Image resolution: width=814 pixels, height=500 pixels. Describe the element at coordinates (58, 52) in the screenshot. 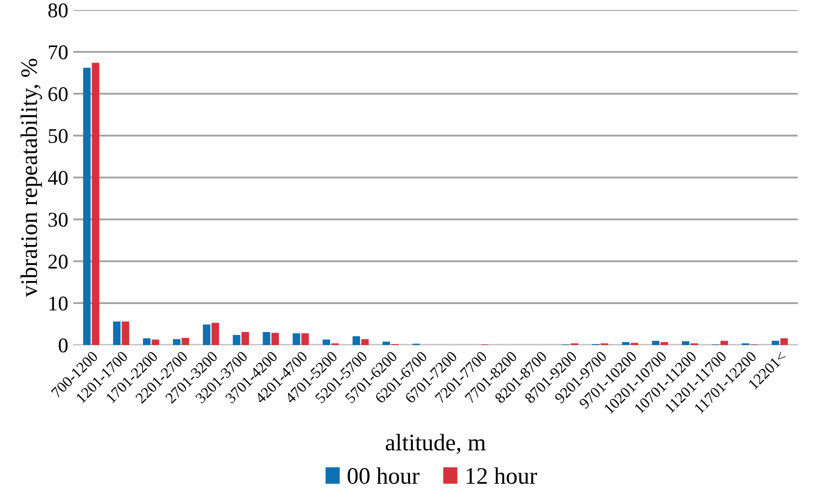

I see `y-tick-label: 70` at that location.